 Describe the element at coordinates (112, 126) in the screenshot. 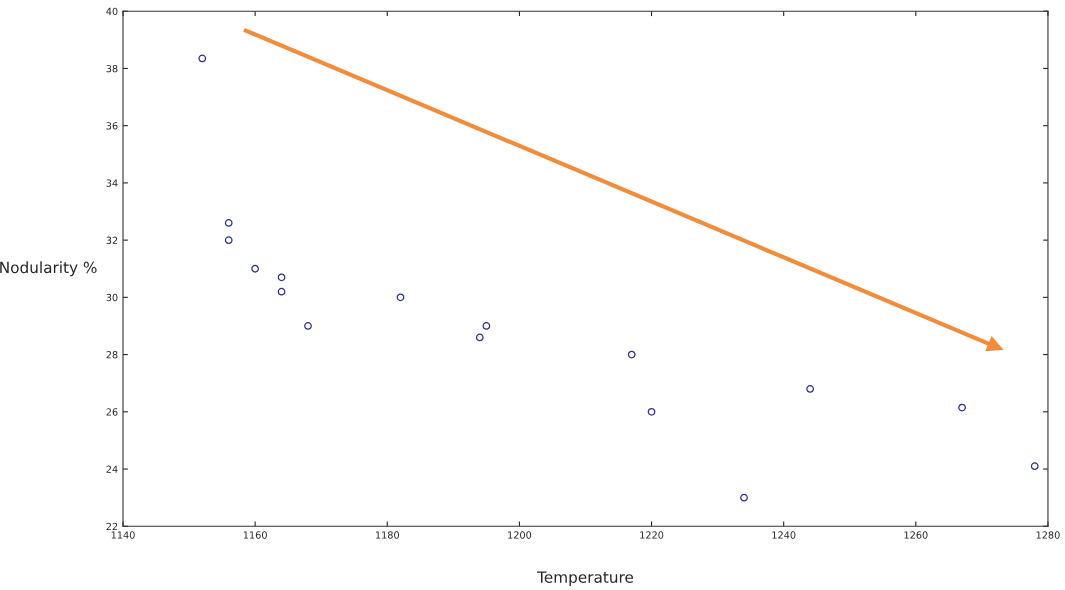

I see `y-tick-label: 36` at that location.